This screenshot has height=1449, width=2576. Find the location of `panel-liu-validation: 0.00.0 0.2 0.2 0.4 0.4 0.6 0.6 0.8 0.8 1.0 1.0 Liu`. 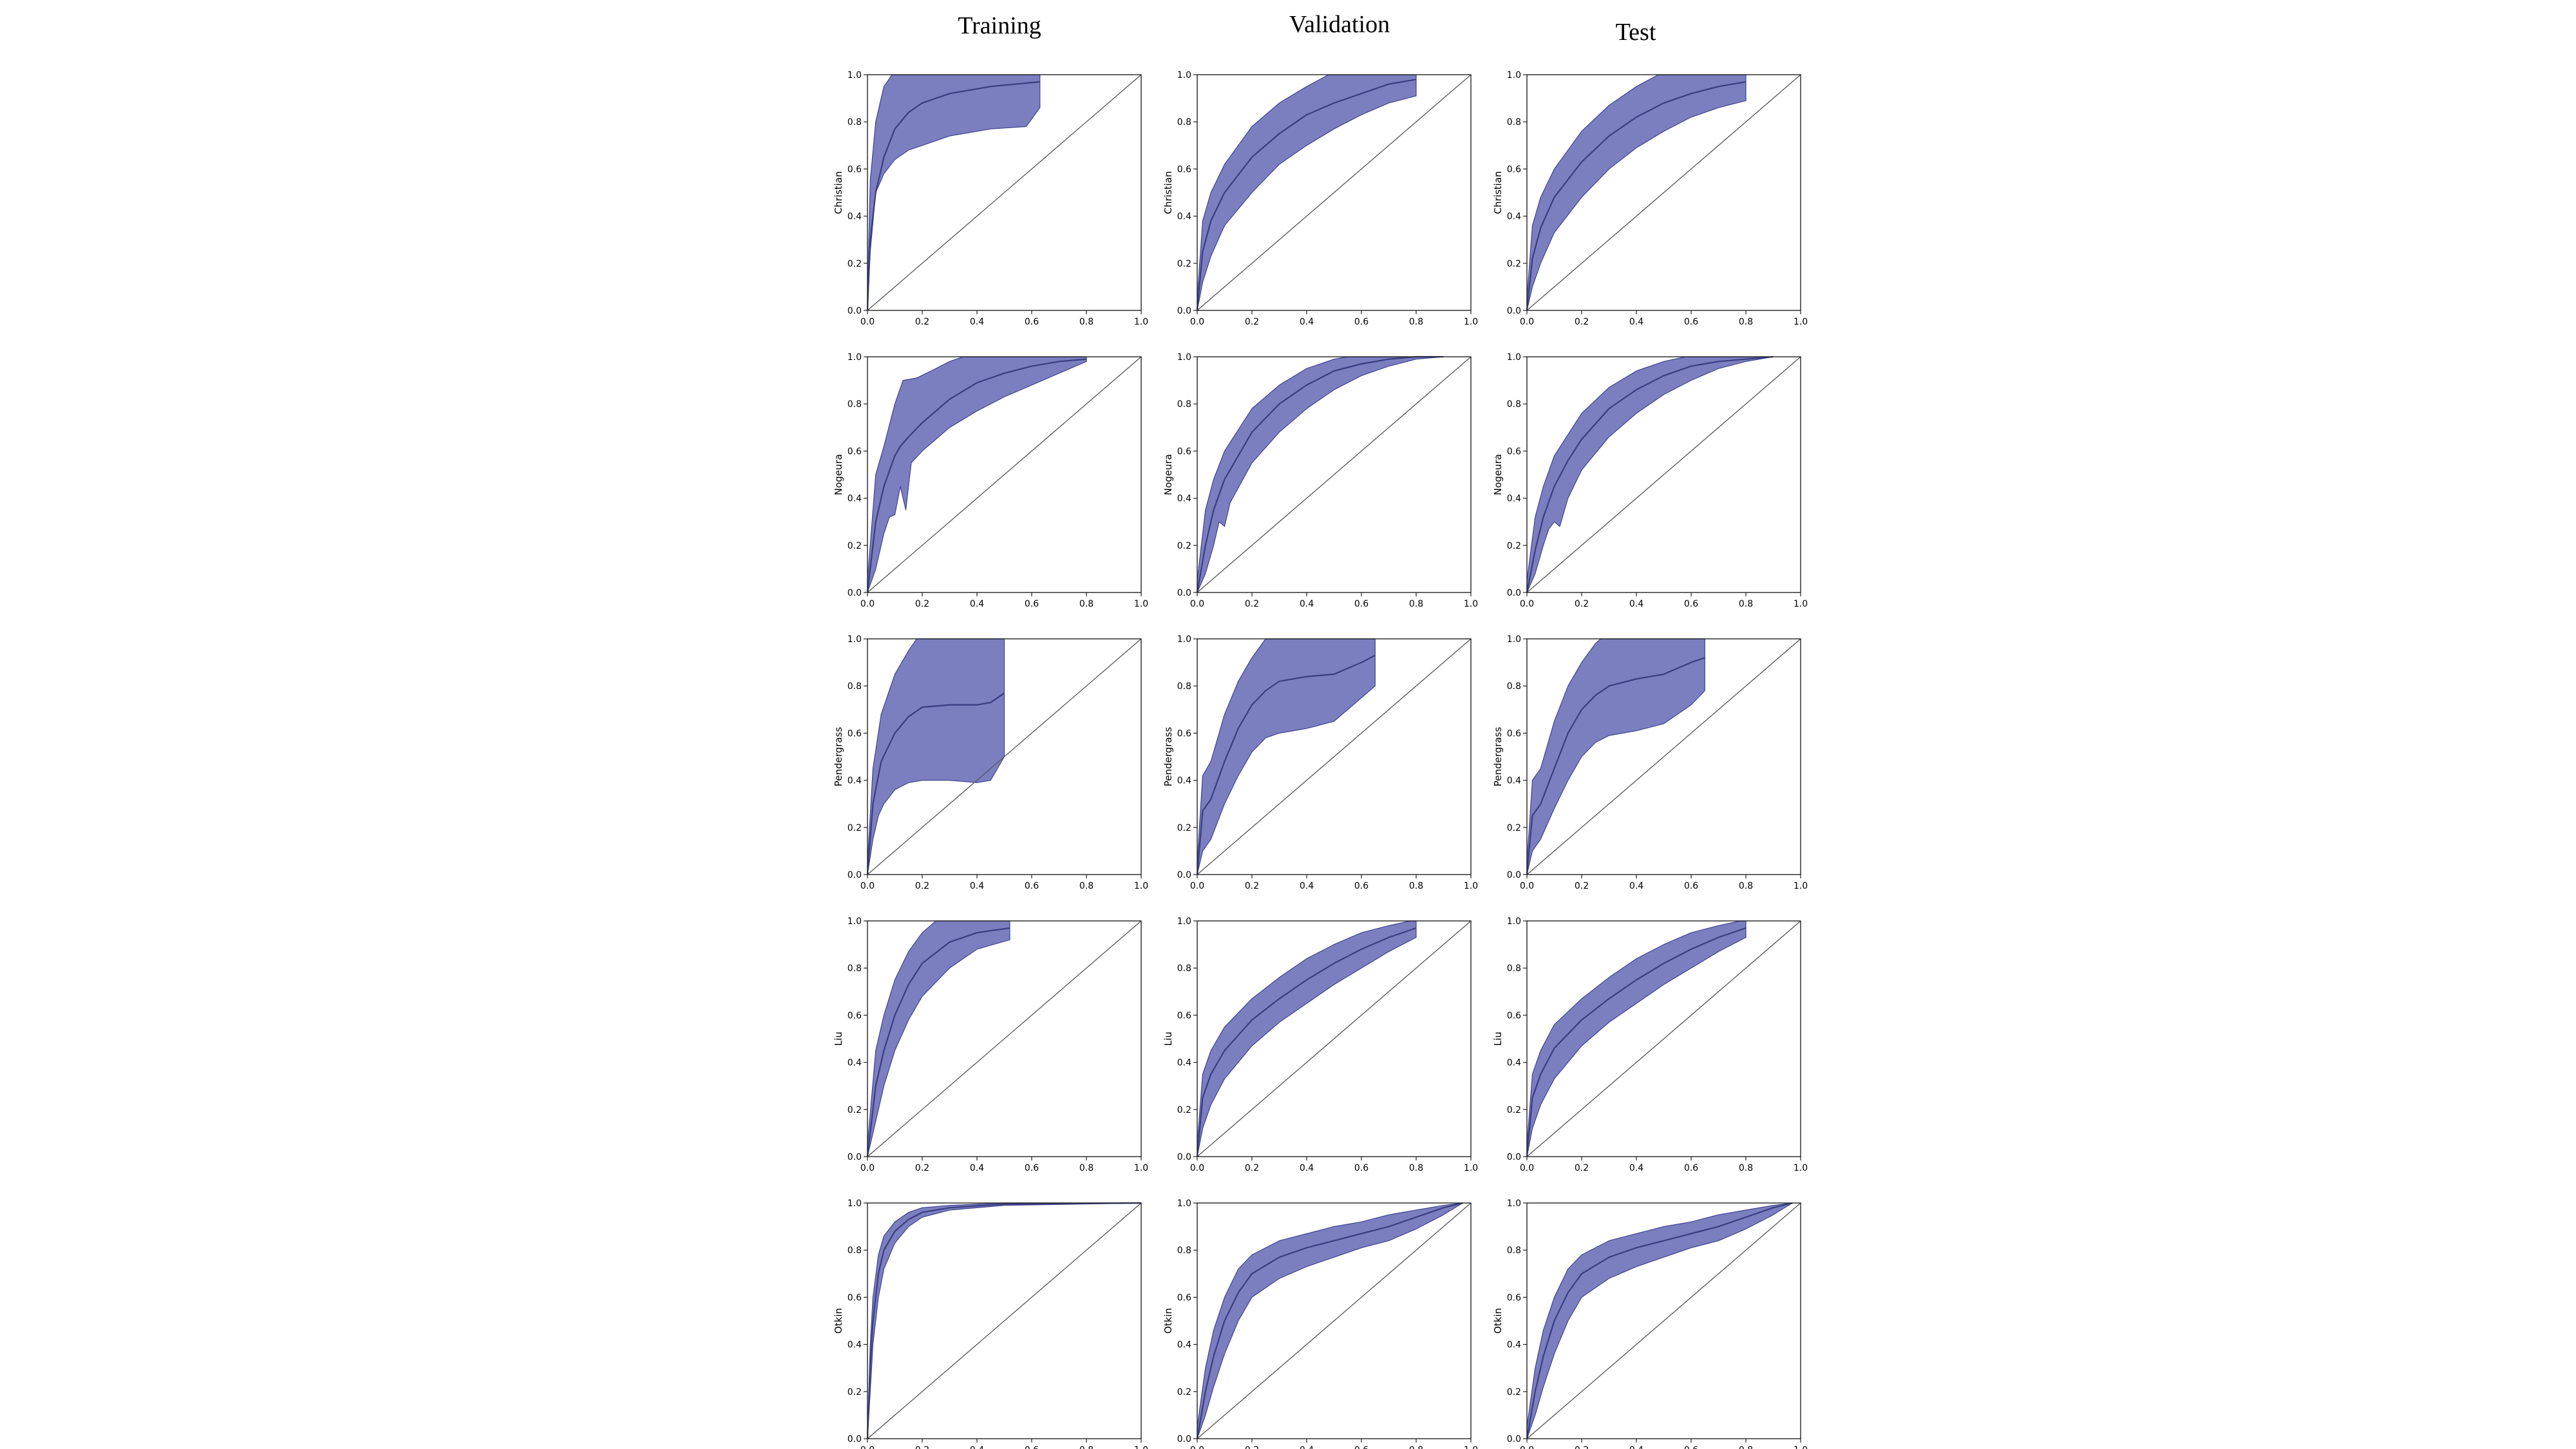

panel-liu-validation: 0.00.0 0.2 0.2 0.4 0.4 0.6 0.6 0.8 0.8 1.0 1.0 Liu is located at coordinates (1320, 1044).